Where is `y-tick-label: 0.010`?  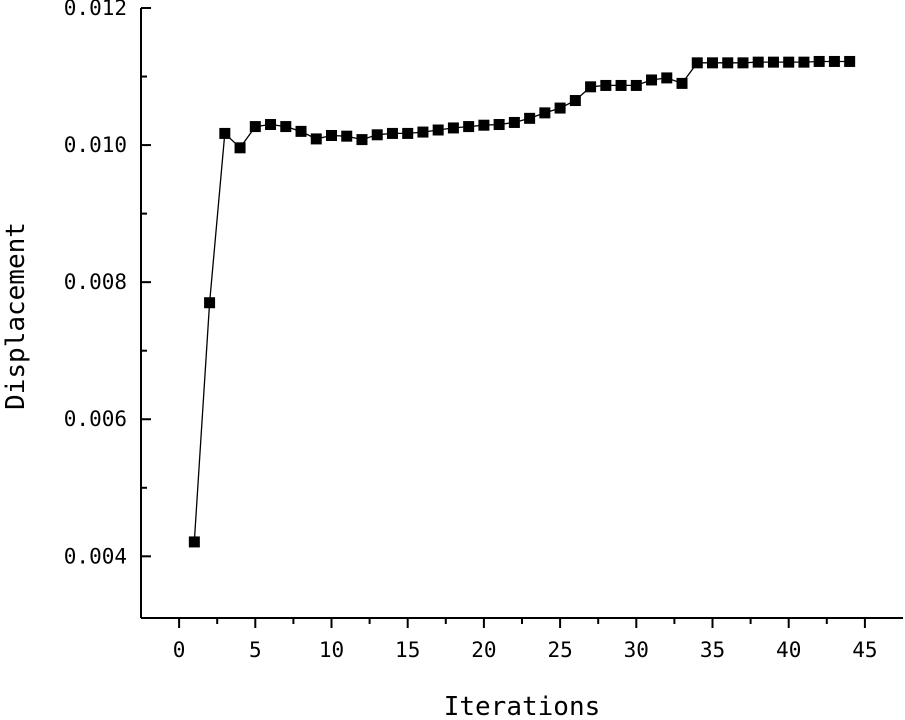 y-tick-label: 0.010 is located at coordinates (95, 145).